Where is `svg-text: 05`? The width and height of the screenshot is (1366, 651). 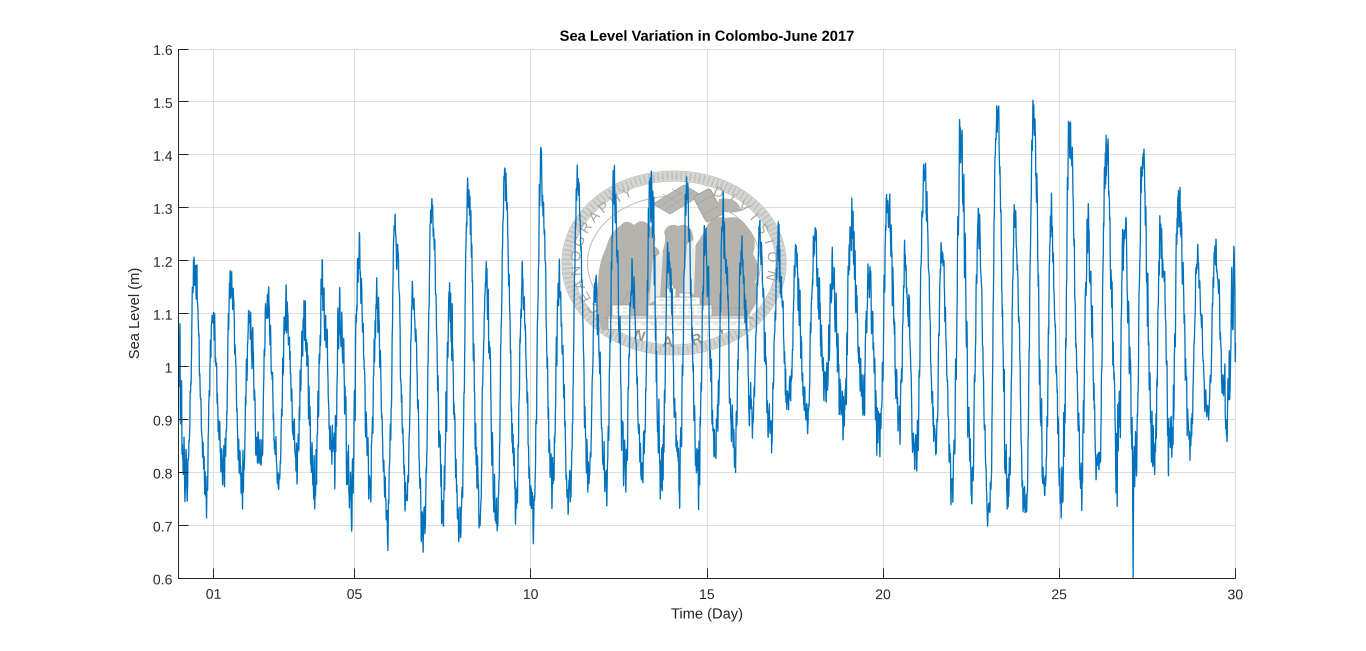
svg-text: 05 is located at coordinates (355, 594).